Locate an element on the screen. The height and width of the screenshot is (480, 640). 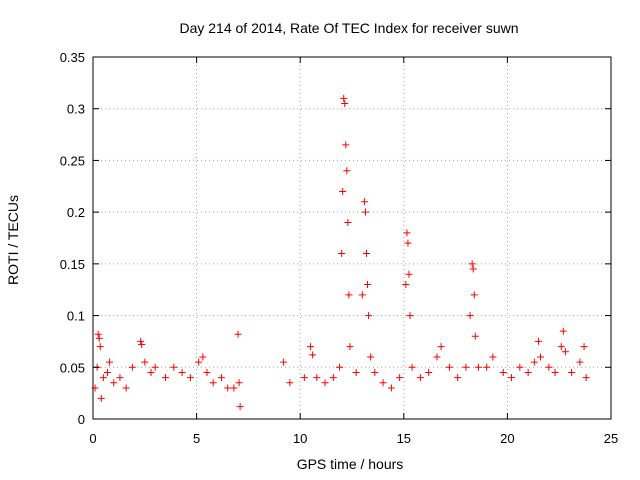
y-tick-label: 0.15 is located at coordinates (72, 264).